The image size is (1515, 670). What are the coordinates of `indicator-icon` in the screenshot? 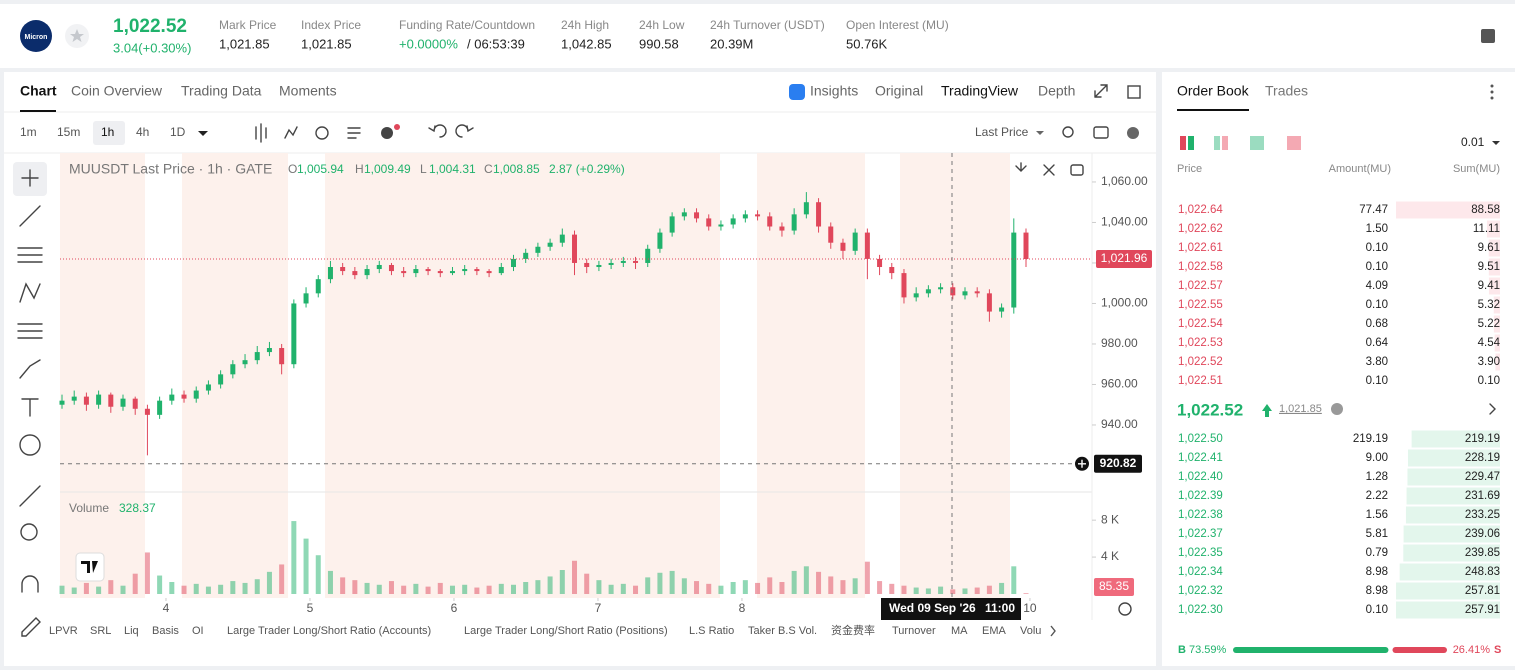 It's located at (291, 132).